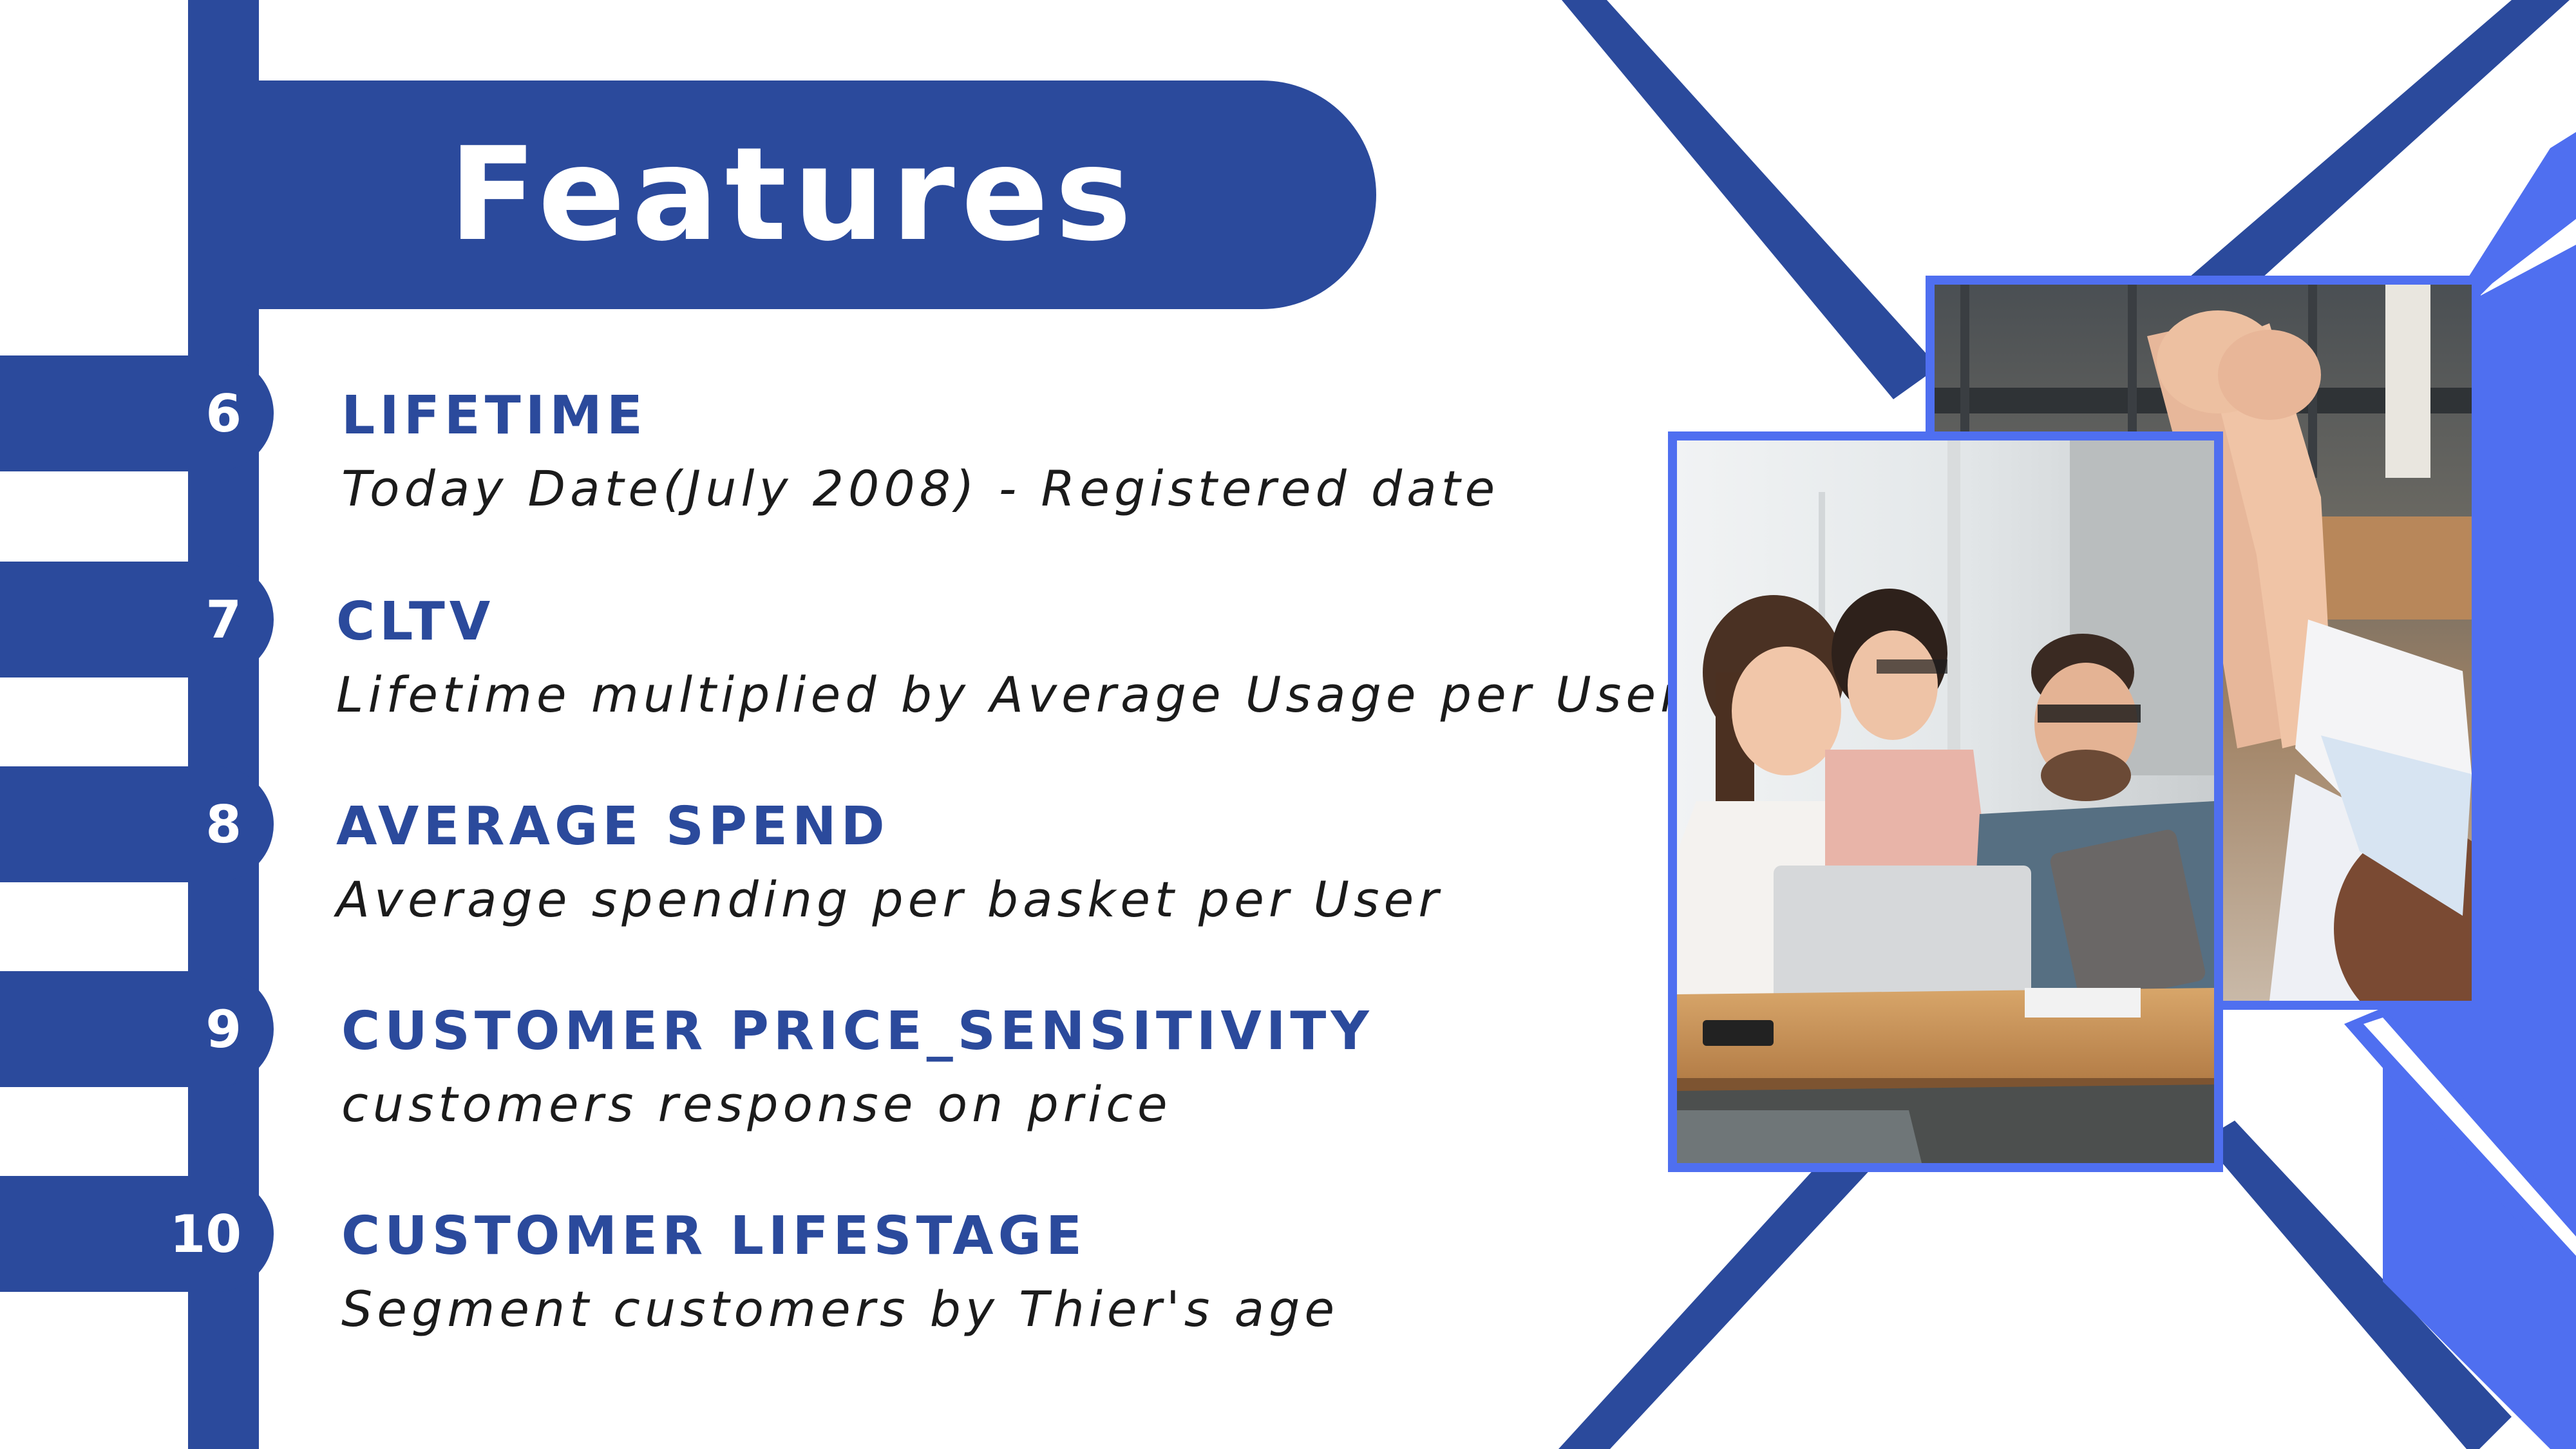 This screenshot has width=2576, height=1449. I want to click on stripe-bottom-right, so click(2357, 1285).